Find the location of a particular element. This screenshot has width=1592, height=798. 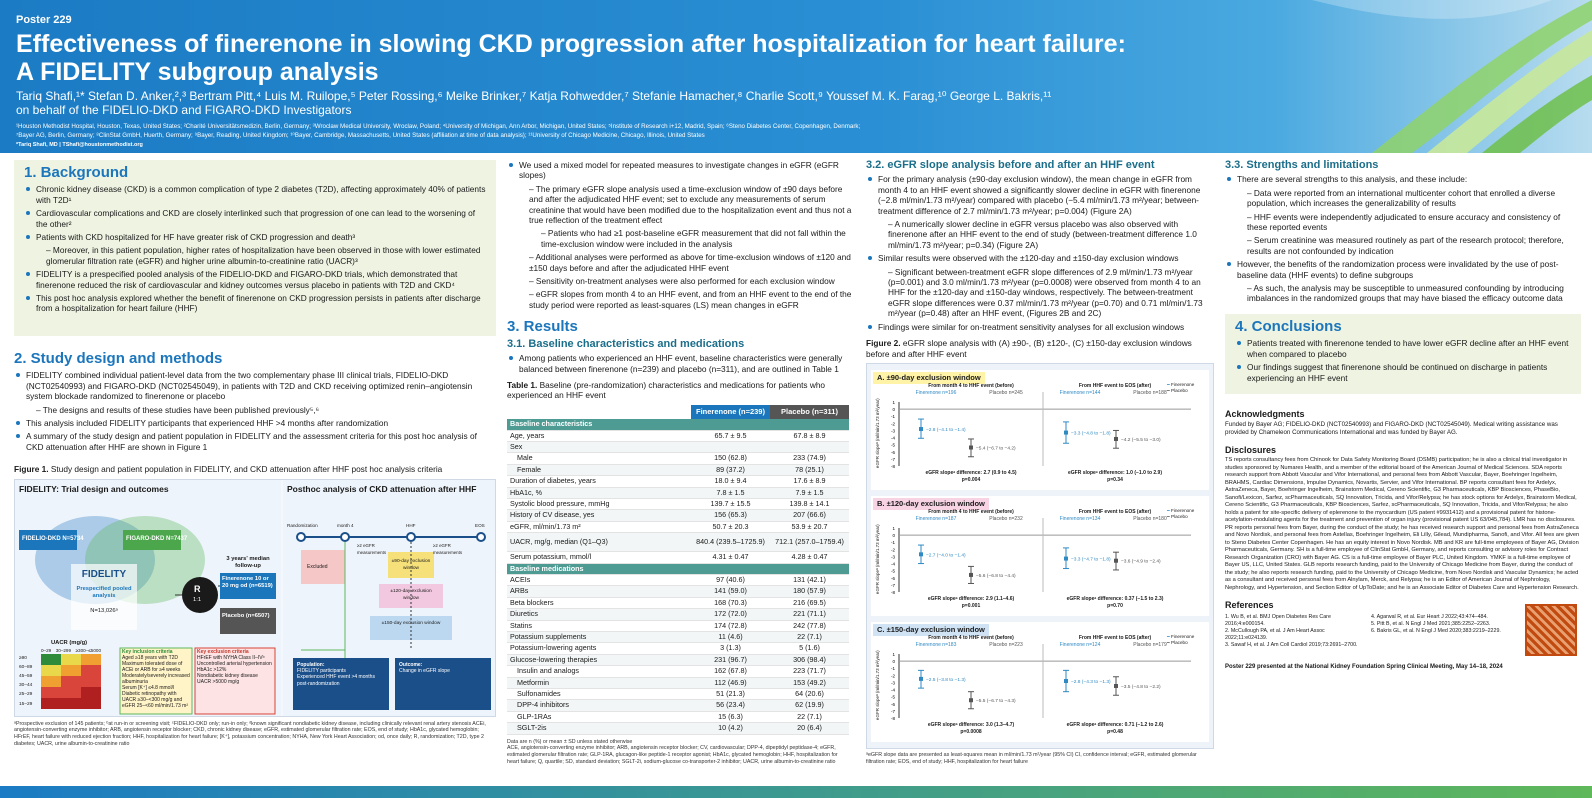

y-tick-label: -1 is located at coordinates (893, 542).